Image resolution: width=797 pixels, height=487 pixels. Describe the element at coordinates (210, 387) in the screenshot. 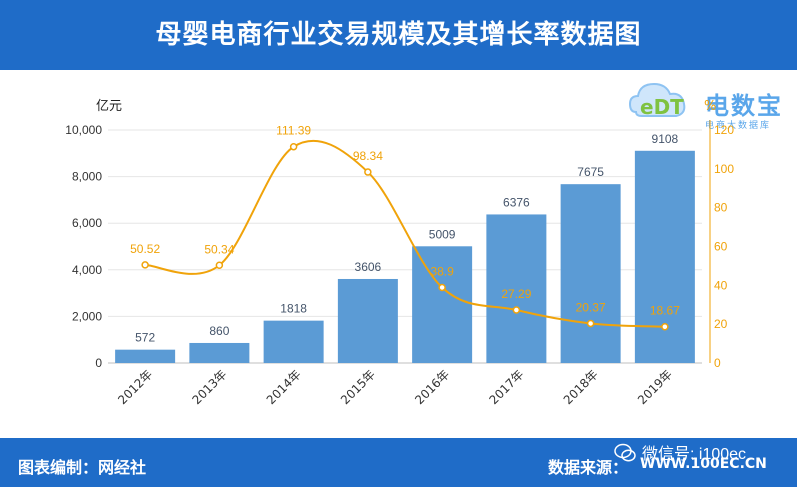

I see `x-tick-label: 2013年` at that location.